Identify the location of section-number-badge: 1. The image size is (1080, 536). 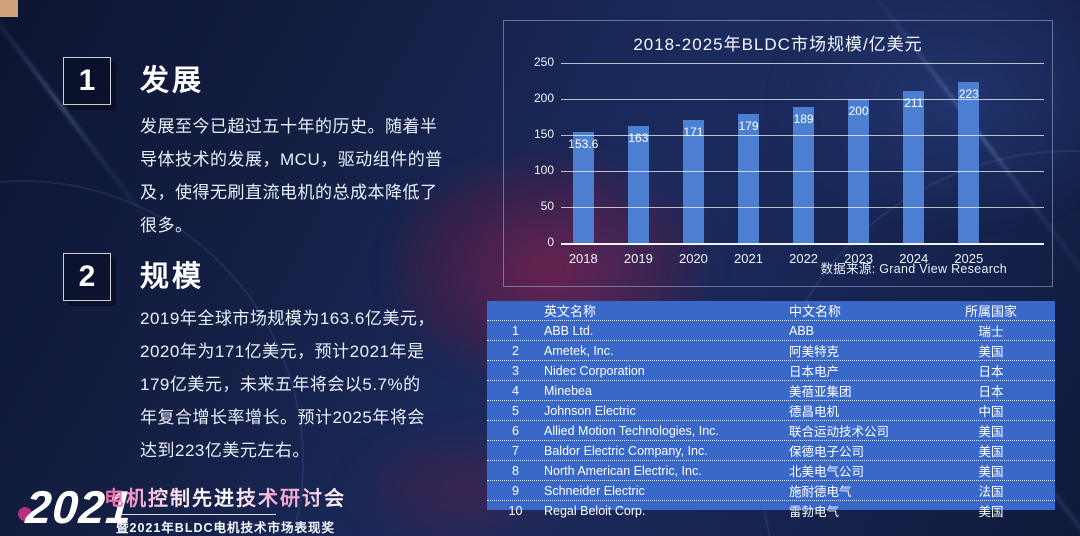
(87, 81).